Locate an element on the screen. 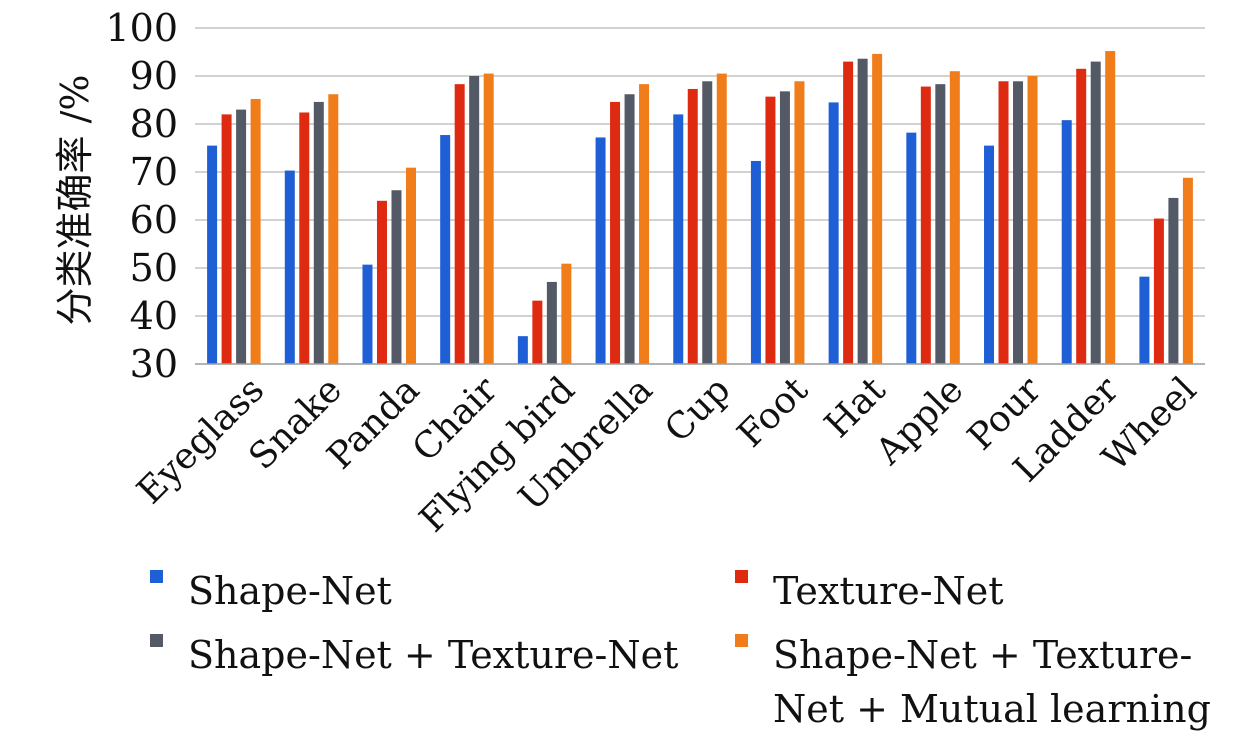 The width and height of the screenshot is (1260, 735). bar-flying-bird-s1 is located at coordinates (522, 350).